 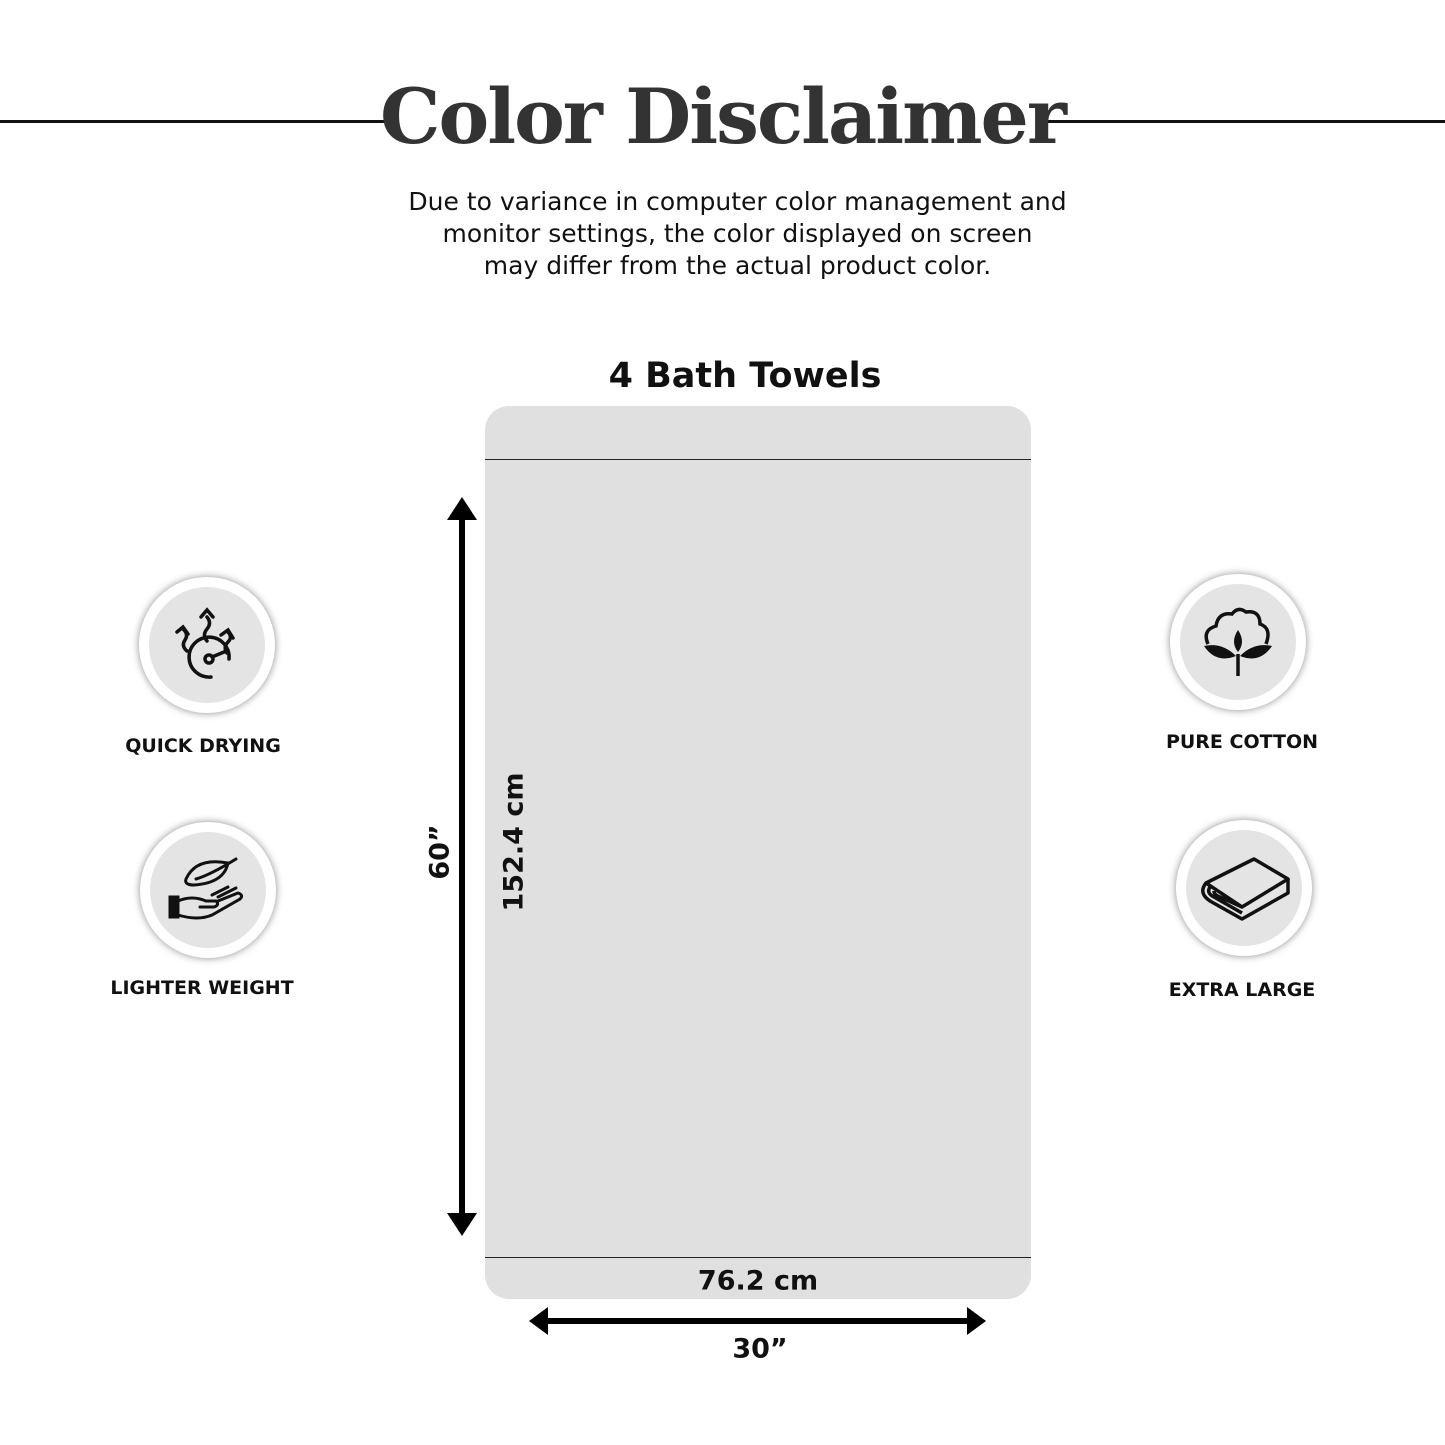 I want to click on feature-badge-lighter-weight, so click(x=208, y=890).